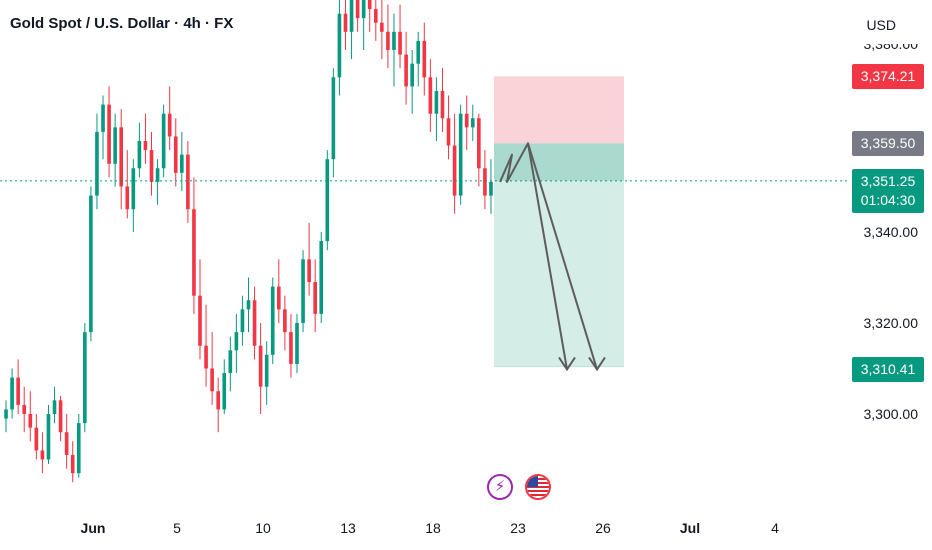 The width and height of the screenshot is (932, 550). What do you see at coordinates (888, 191) in the screenshot?
I see `last-price-tag: 3,351.25 01:04:30` at bounding box center [888, 191].